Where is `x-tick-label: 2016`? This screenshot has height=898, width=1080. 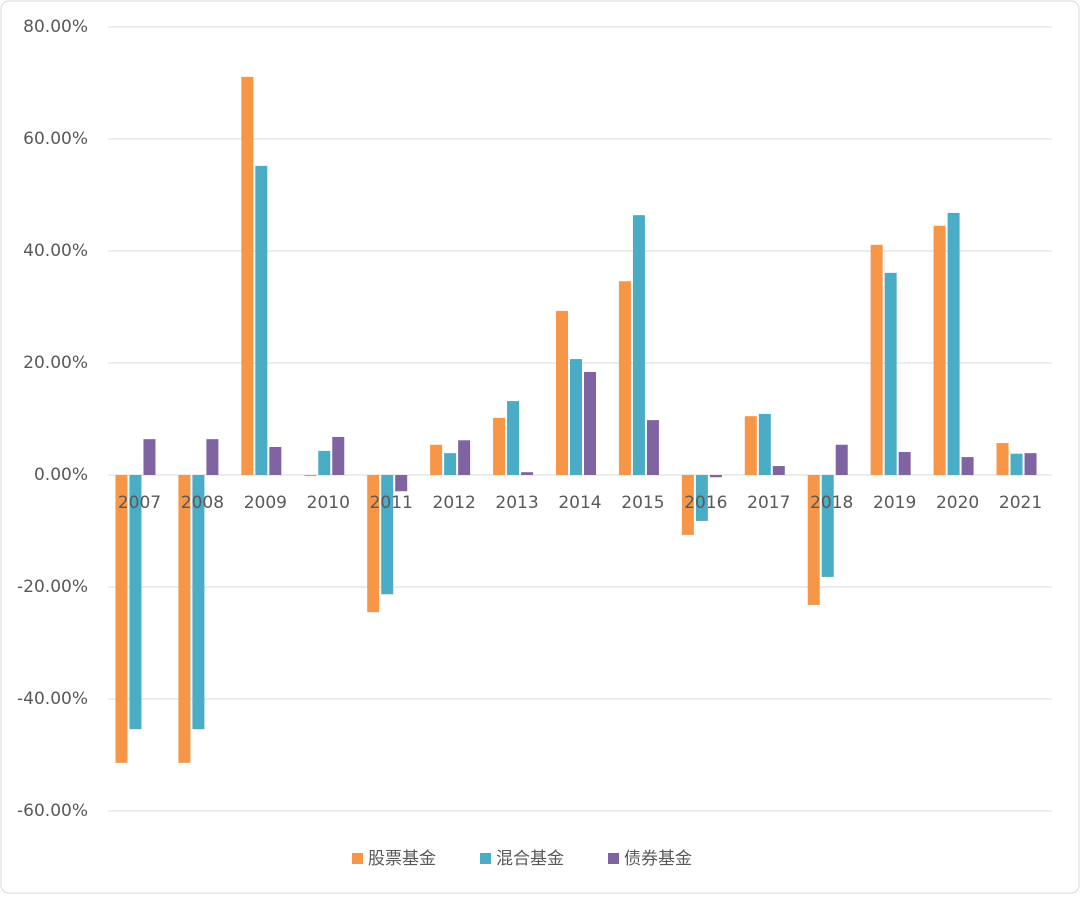 x-tick-label: 2016 is located at coordinates (705, 503).